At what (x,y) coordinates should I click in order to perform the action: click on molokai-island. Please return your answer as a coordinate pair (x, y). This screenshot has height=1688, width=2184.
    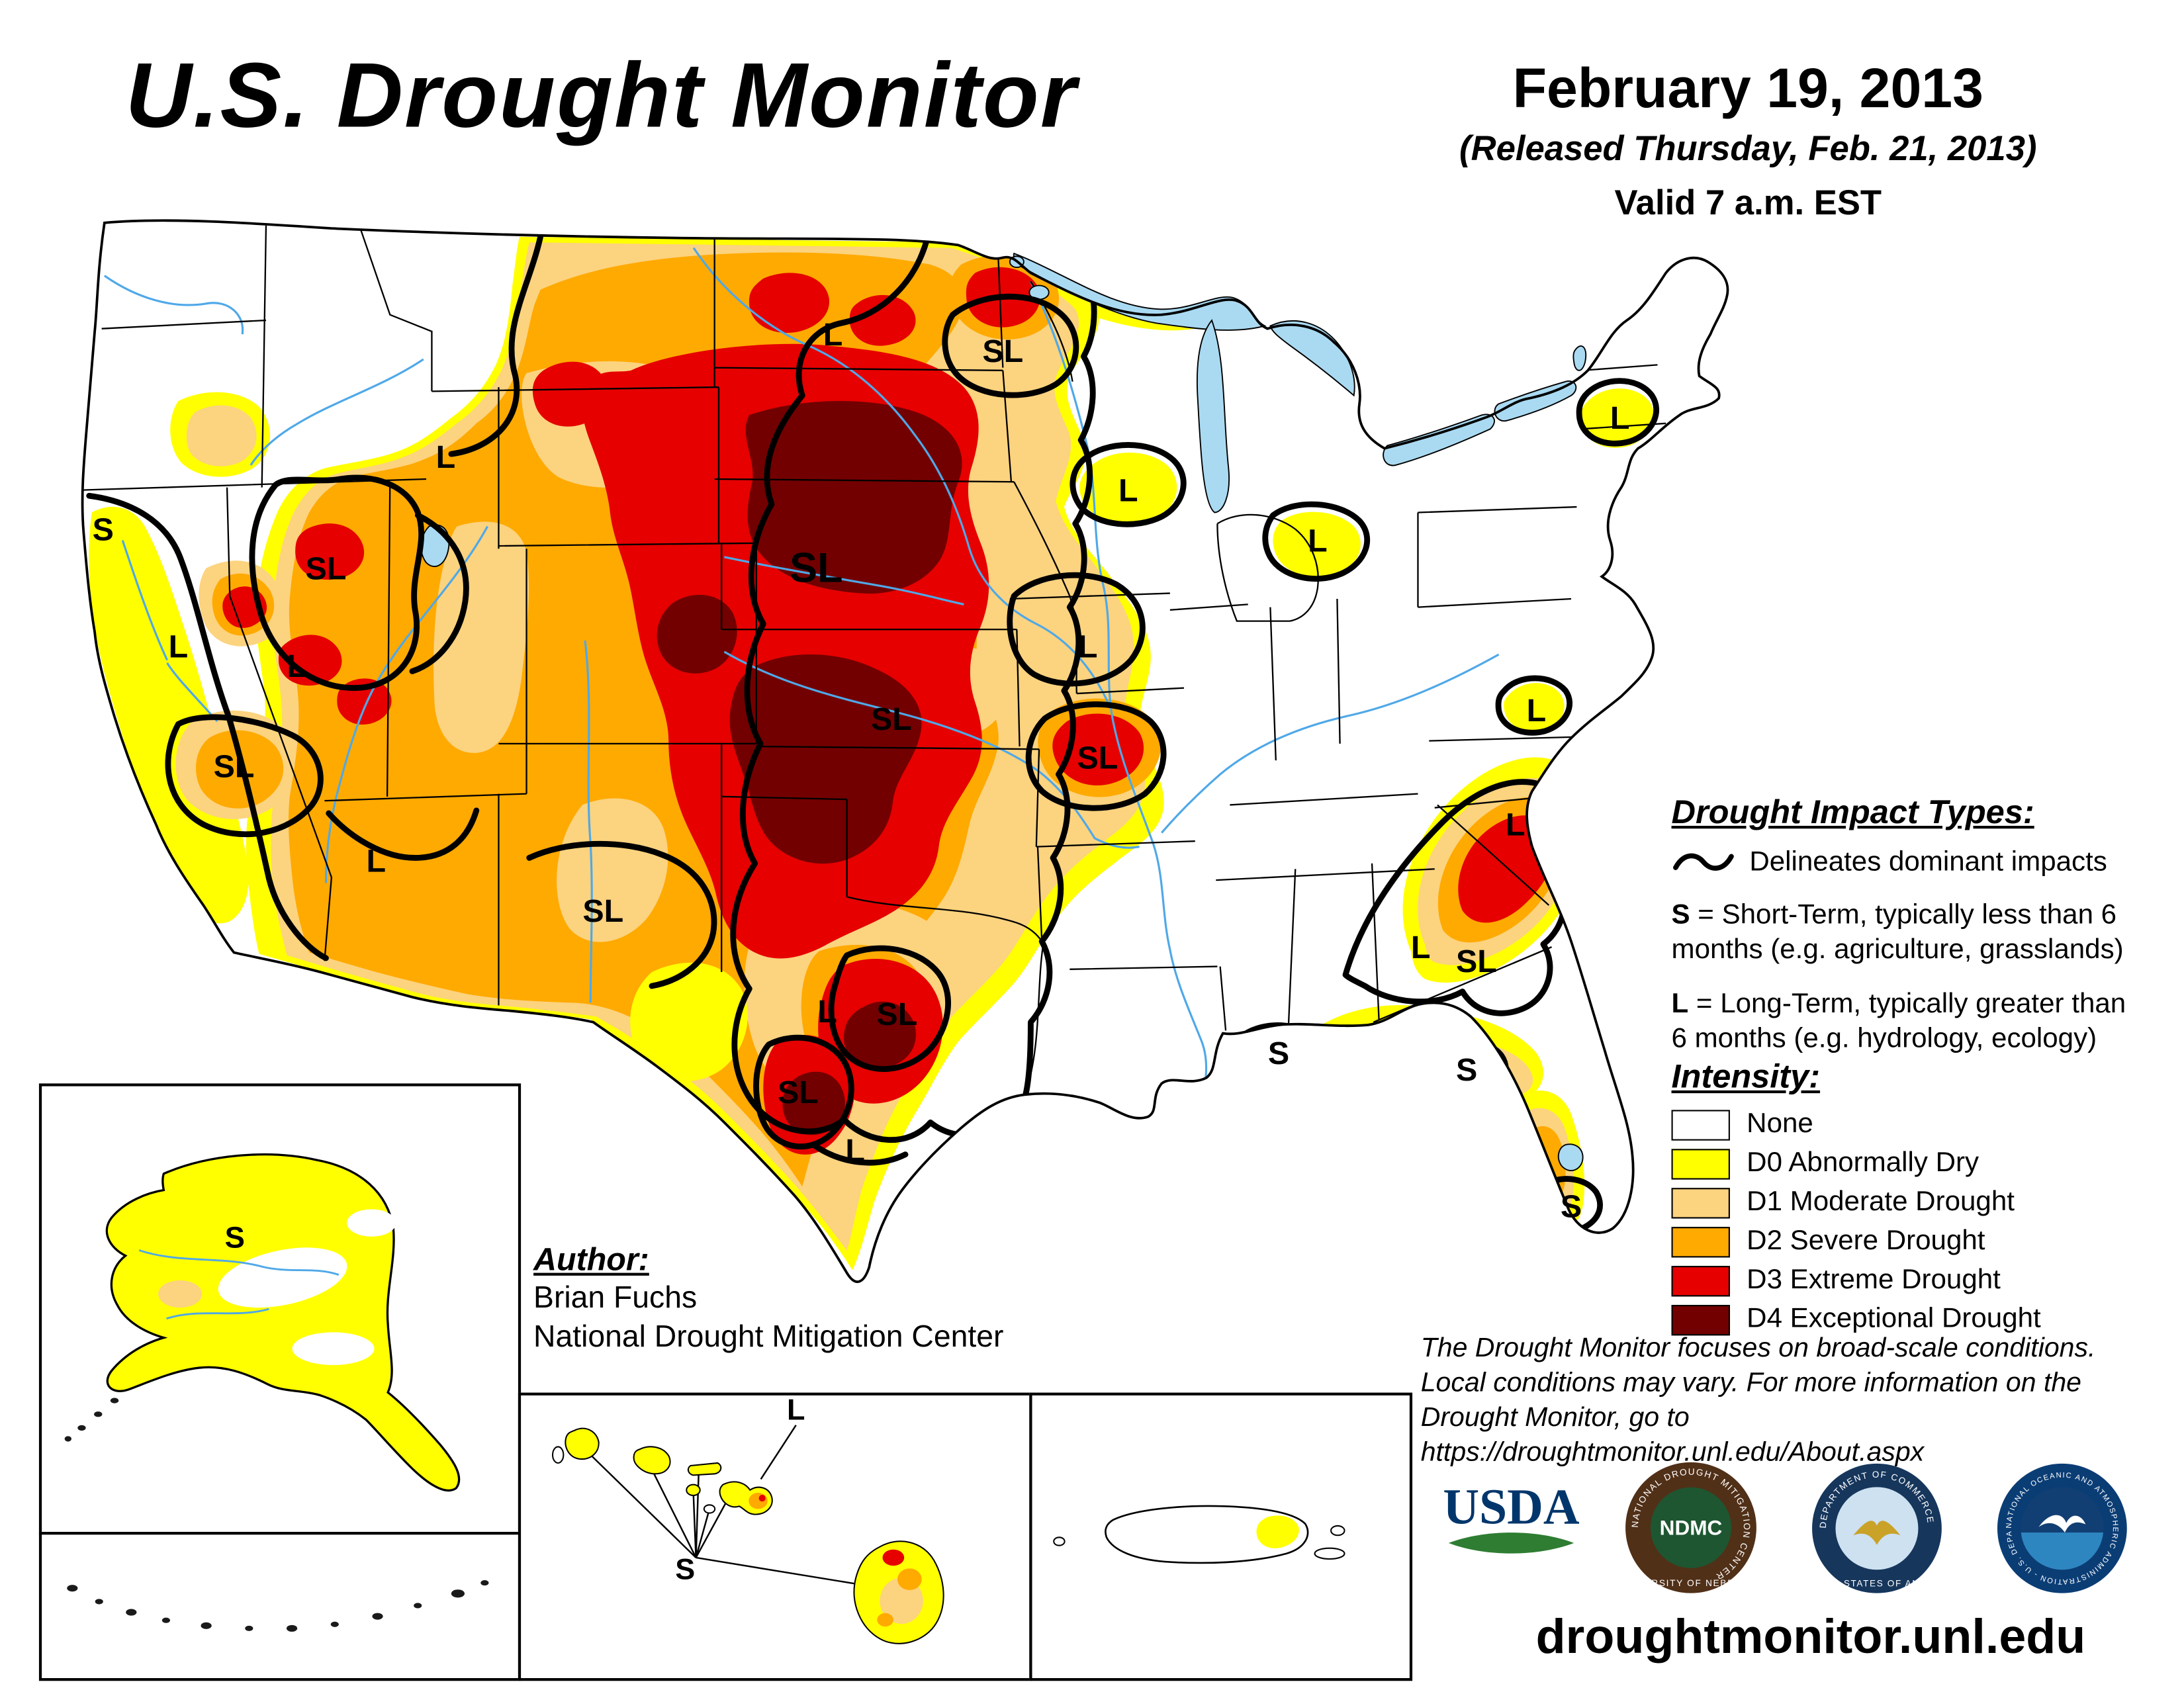
    Looking at the image, I should click on (704, 1469).